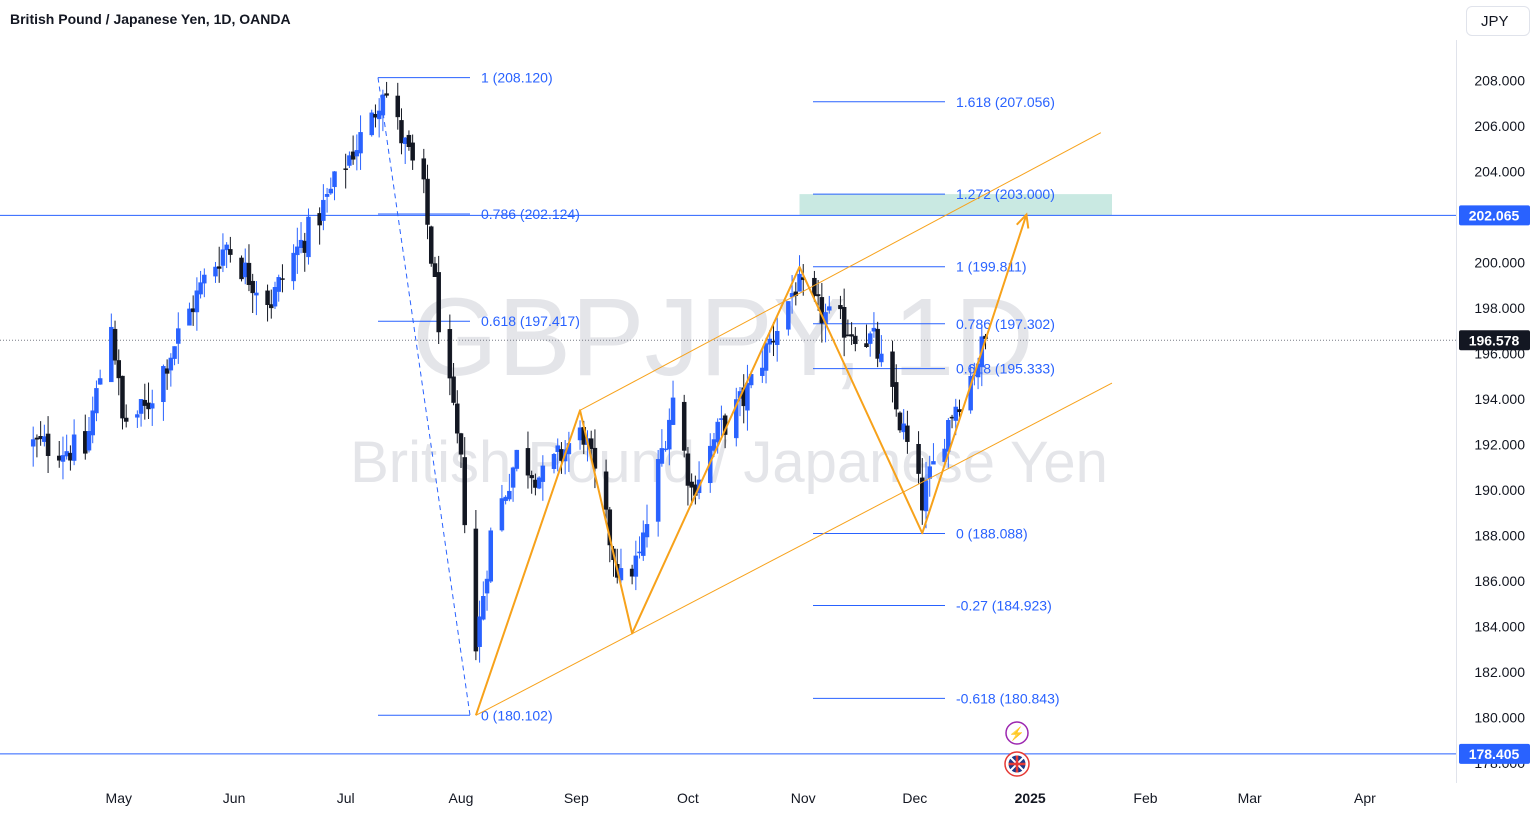 This screenshot has width=1537, height=815. What do you see at coordinates (1499, 262) in the screenshot?
I see `y-tick-label: 200.000` at bounding box center [1499, 262].